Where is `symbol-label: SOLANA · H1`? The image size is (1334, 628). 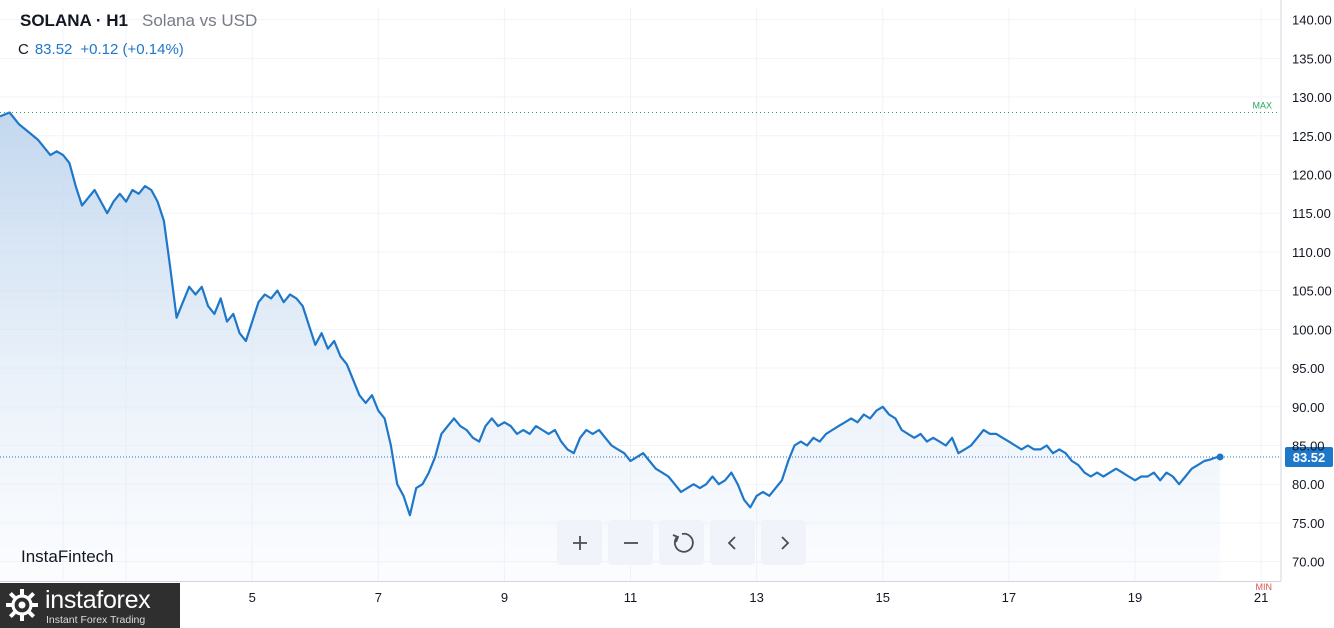 symbol-label: SOLANA · H1 is located at coordinates (74, 20).